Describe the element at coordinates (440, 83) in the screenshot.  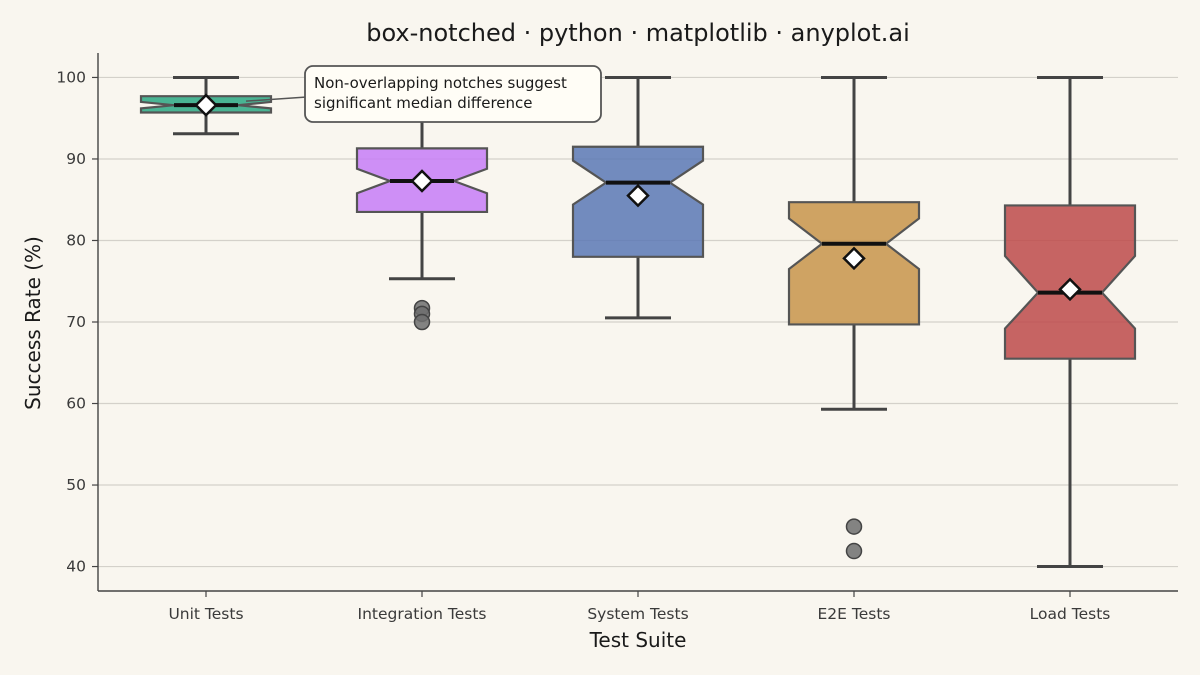
I see `annotation-text: Non-overlapping notches suggest` at that location.